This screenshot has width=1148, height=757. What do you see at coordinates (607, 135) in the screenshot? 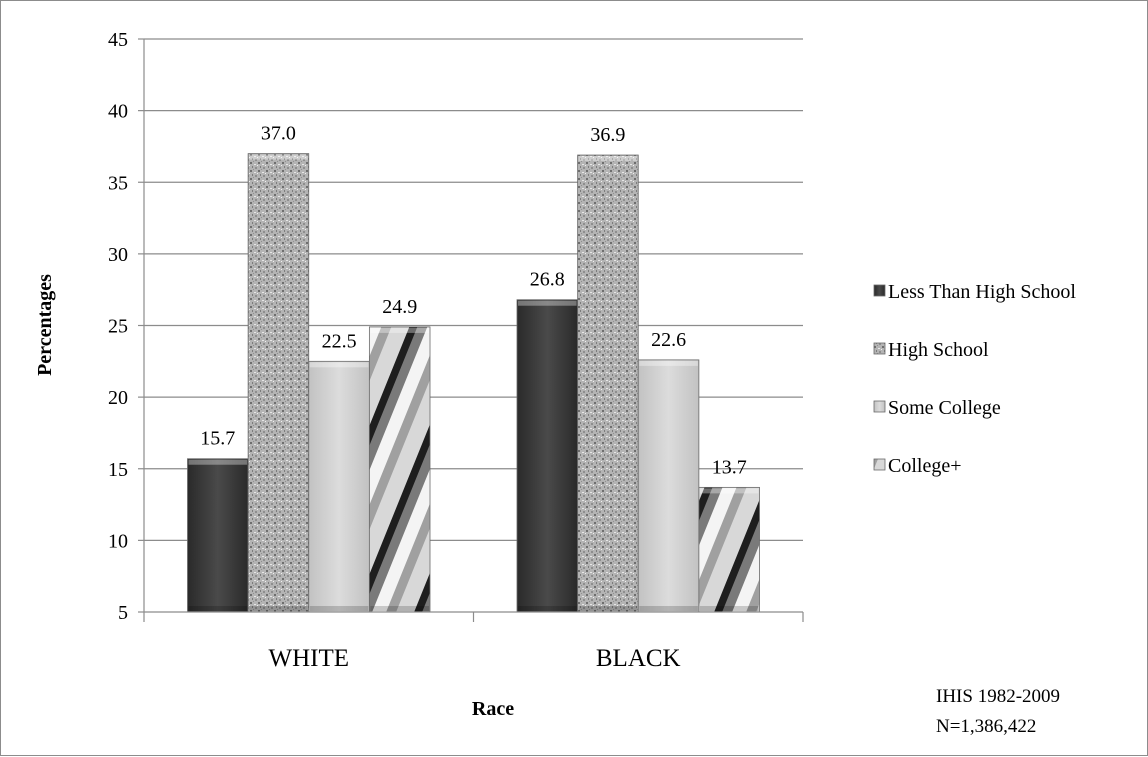
I see `data-label: 36.9` at bounding box center [607, 135].